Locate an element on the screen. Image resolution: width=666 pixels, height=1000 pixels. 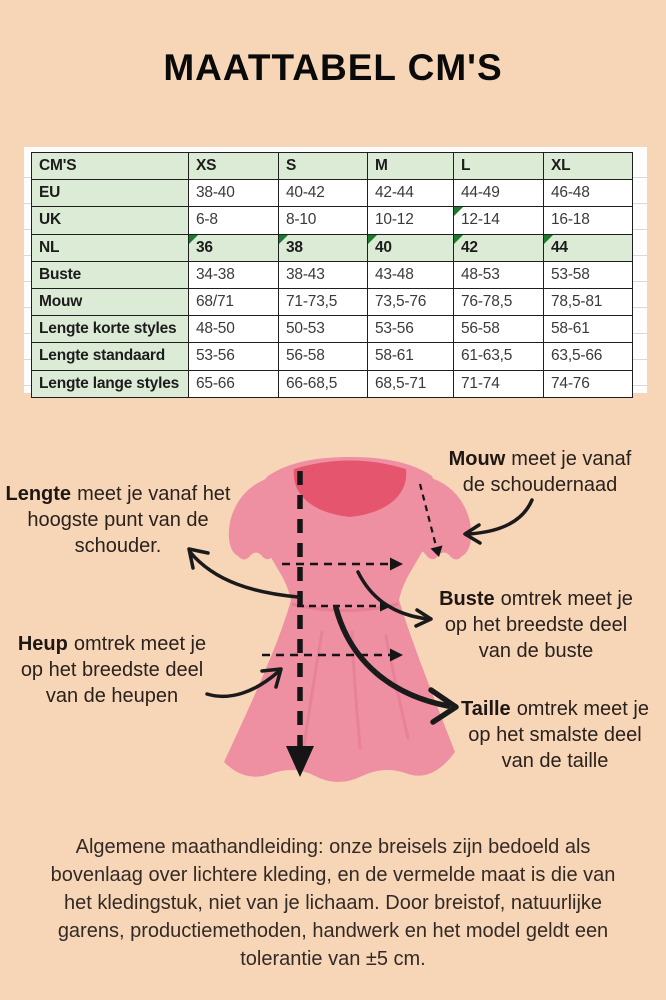
table-cell: 78,5-81 is located at coordinates (588, 302).